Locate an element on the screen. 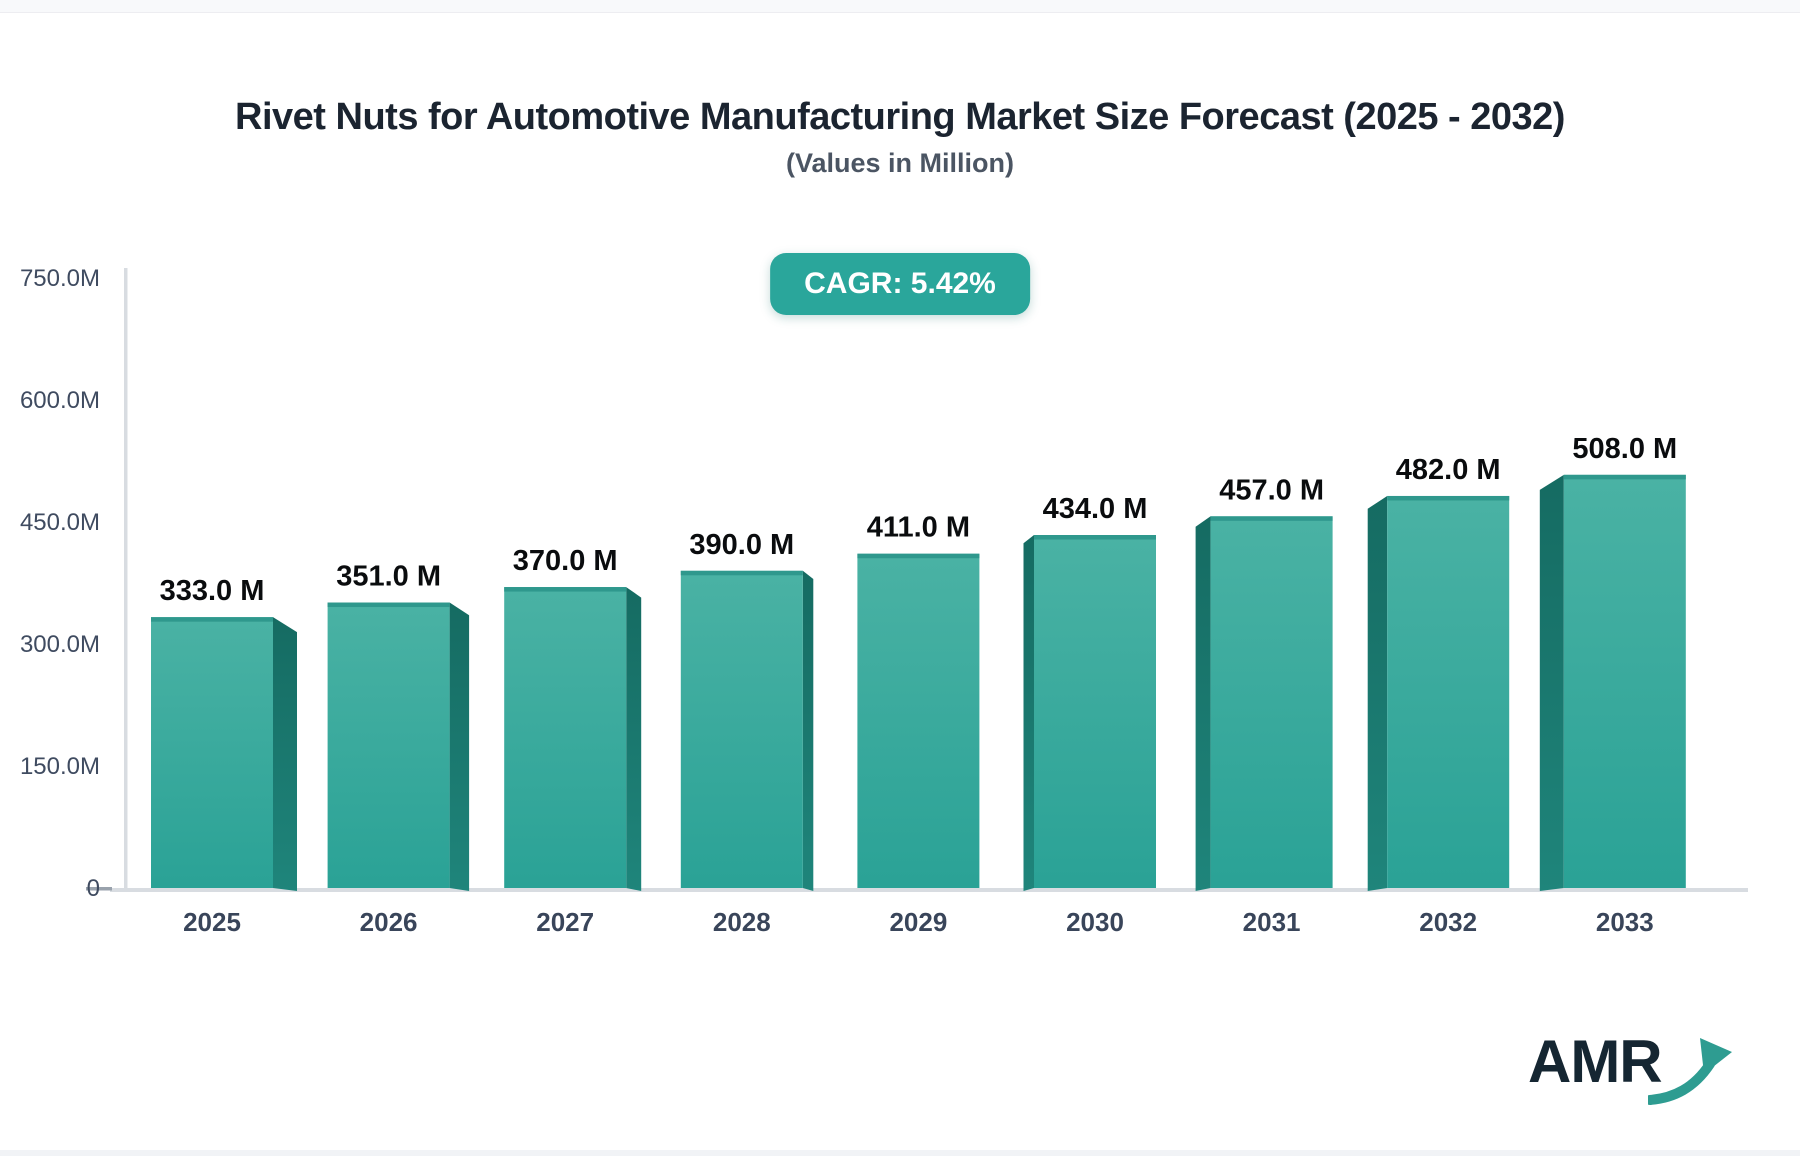  bar-group-2028: 390.0 M 2028 is located at coordinates (747, 733).